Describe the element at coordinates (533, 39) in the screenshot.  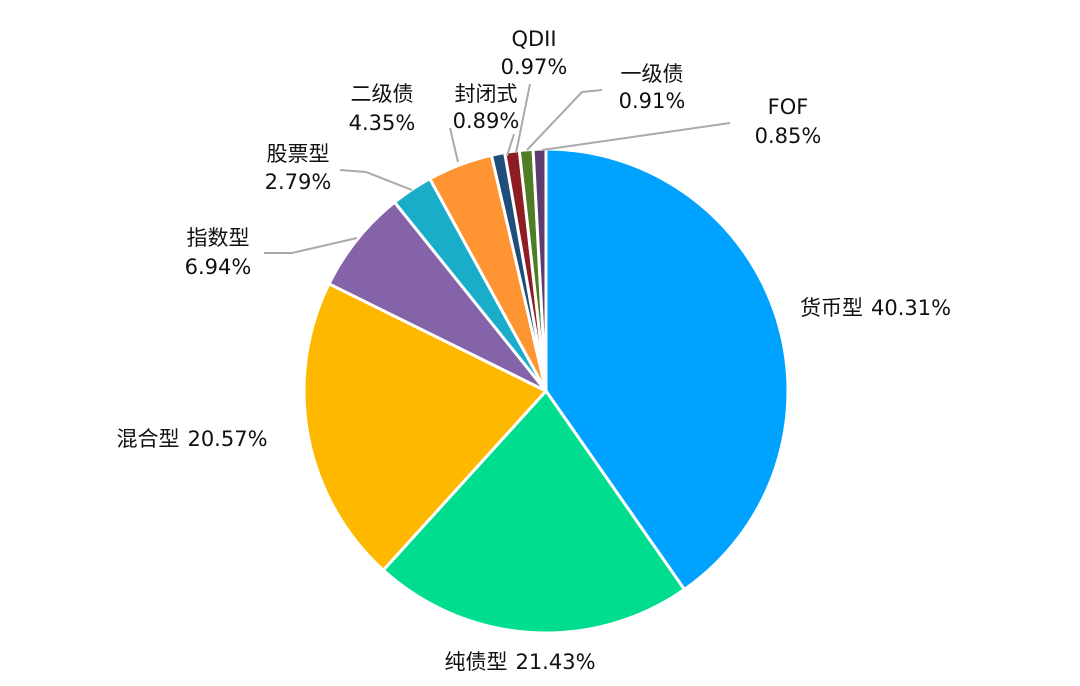
I see `category-label: QDII` at that location.